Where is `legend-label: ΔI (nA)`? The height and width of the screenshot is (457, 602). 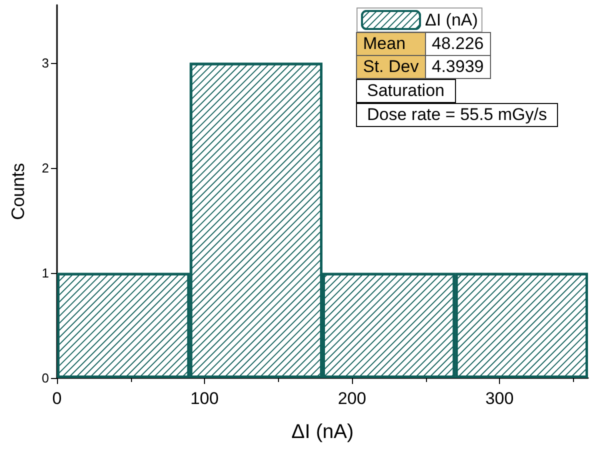
legend-label: ΔI (nA) is located at coordinates (451, 20).